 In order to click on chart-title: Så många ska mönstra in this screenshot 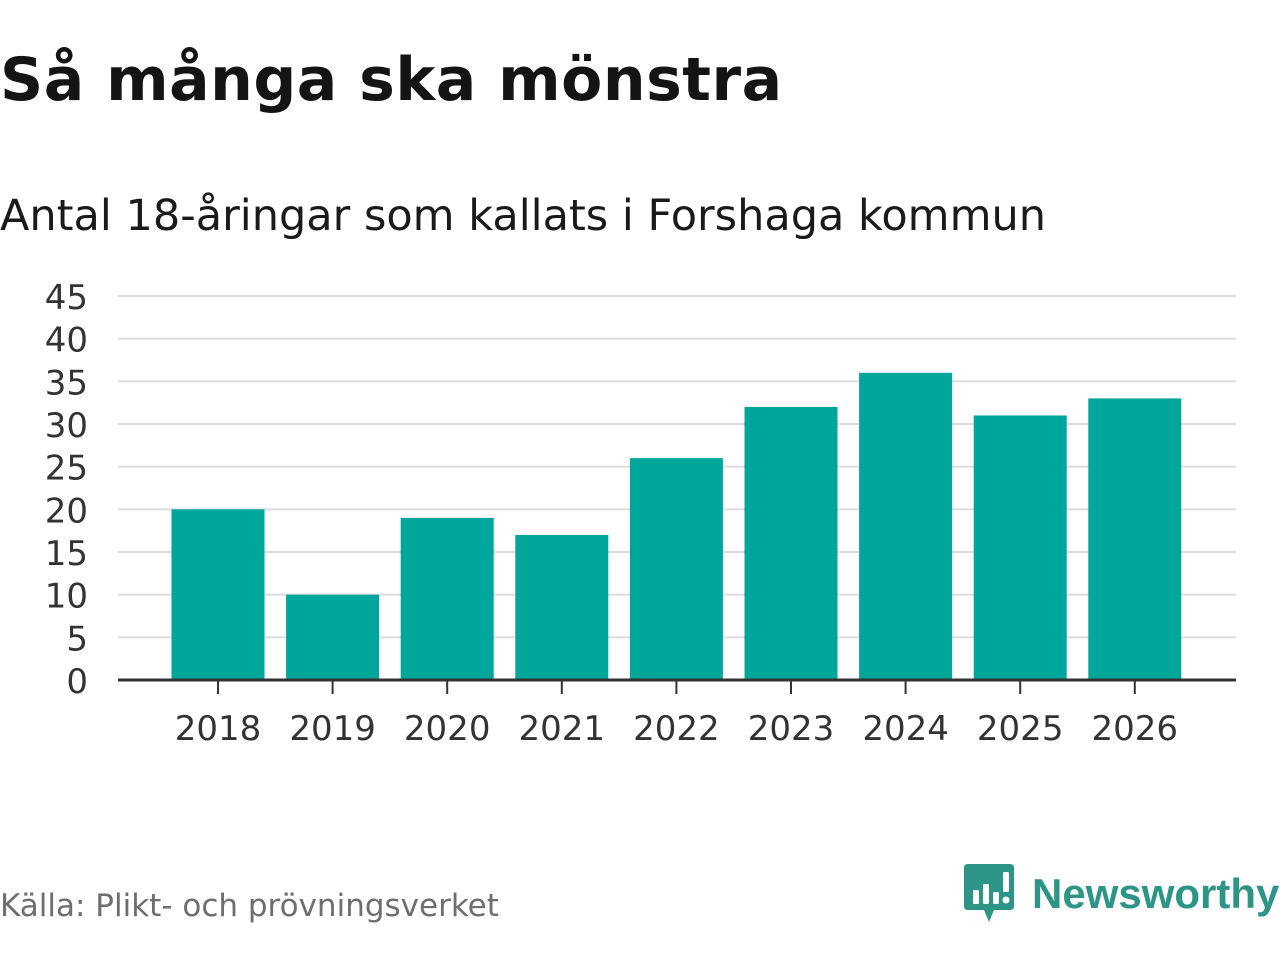, I will do `click(391, 80)`.